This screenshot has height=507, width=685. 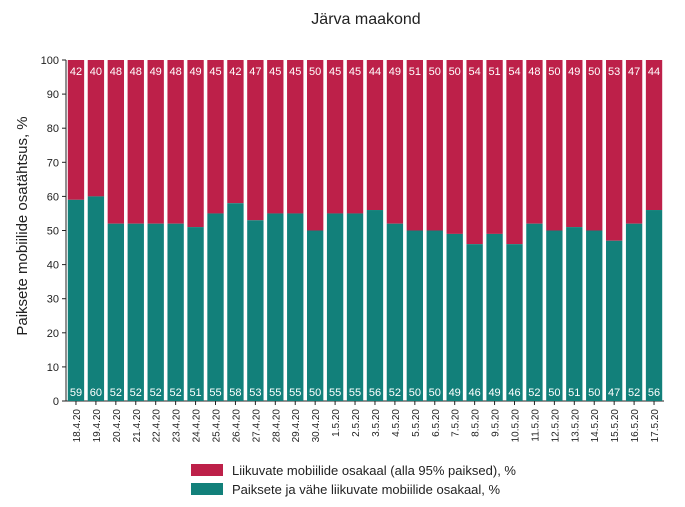 What do you see at coordinates (53, 300) in the screenshot?
I see `y-tick-label: 30` at bounding box center [53, 300].